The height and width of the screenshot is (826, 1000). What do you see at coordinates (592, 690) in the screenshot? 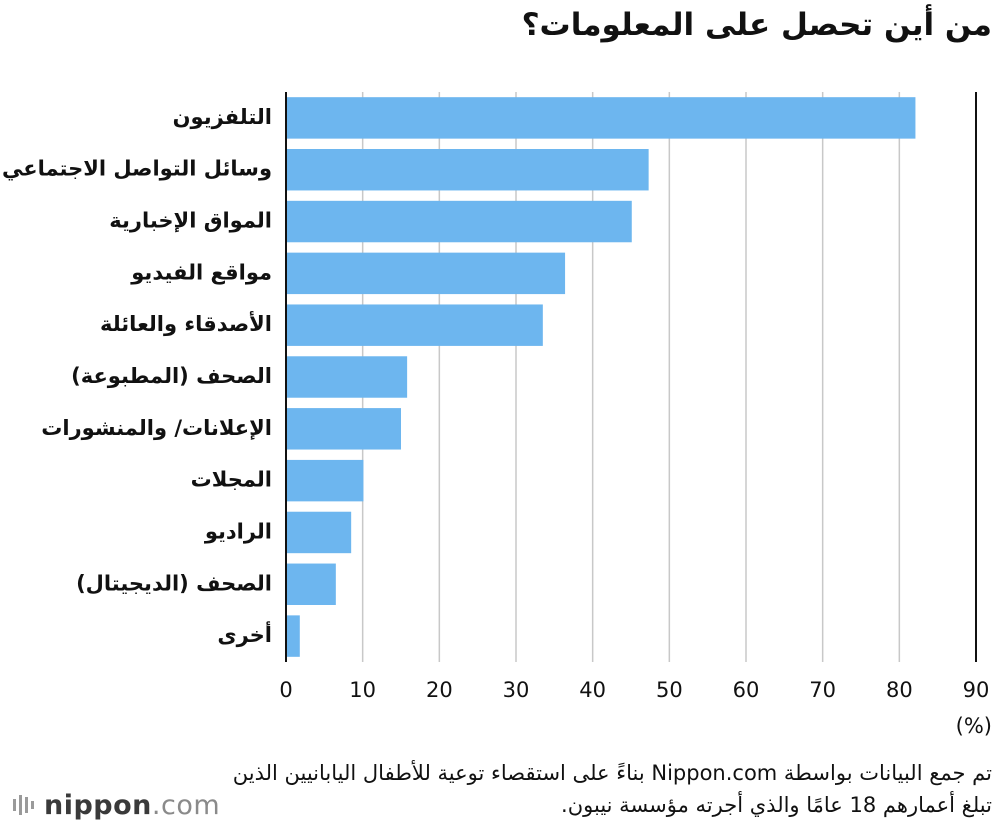
I see `x-tick-label: 40` at bounding box center [592, 690].